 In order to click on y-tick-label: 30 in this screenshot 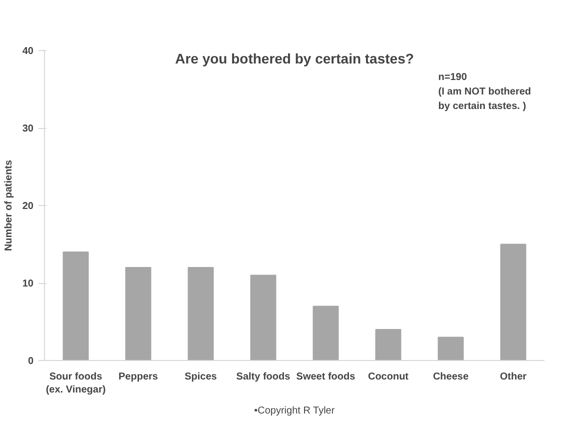, I will do `click(28, 129)`.